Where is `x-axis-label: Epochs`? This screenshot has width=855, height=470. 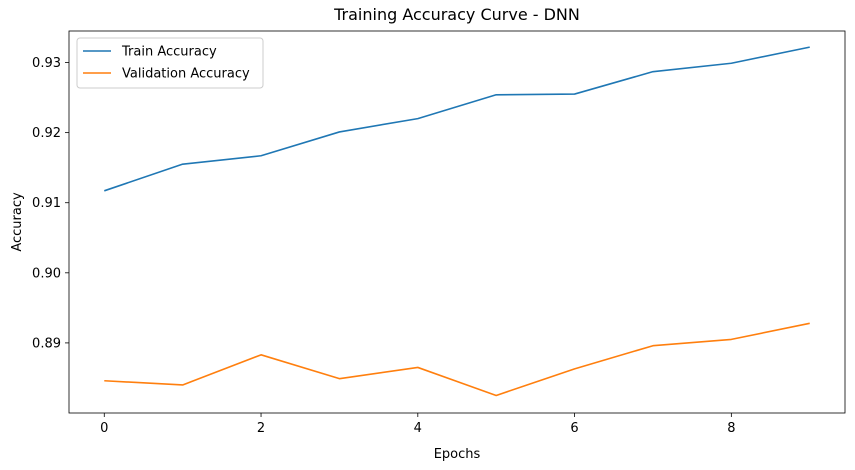
x-axis-label: Epochs is located at coordinates (457, 454).